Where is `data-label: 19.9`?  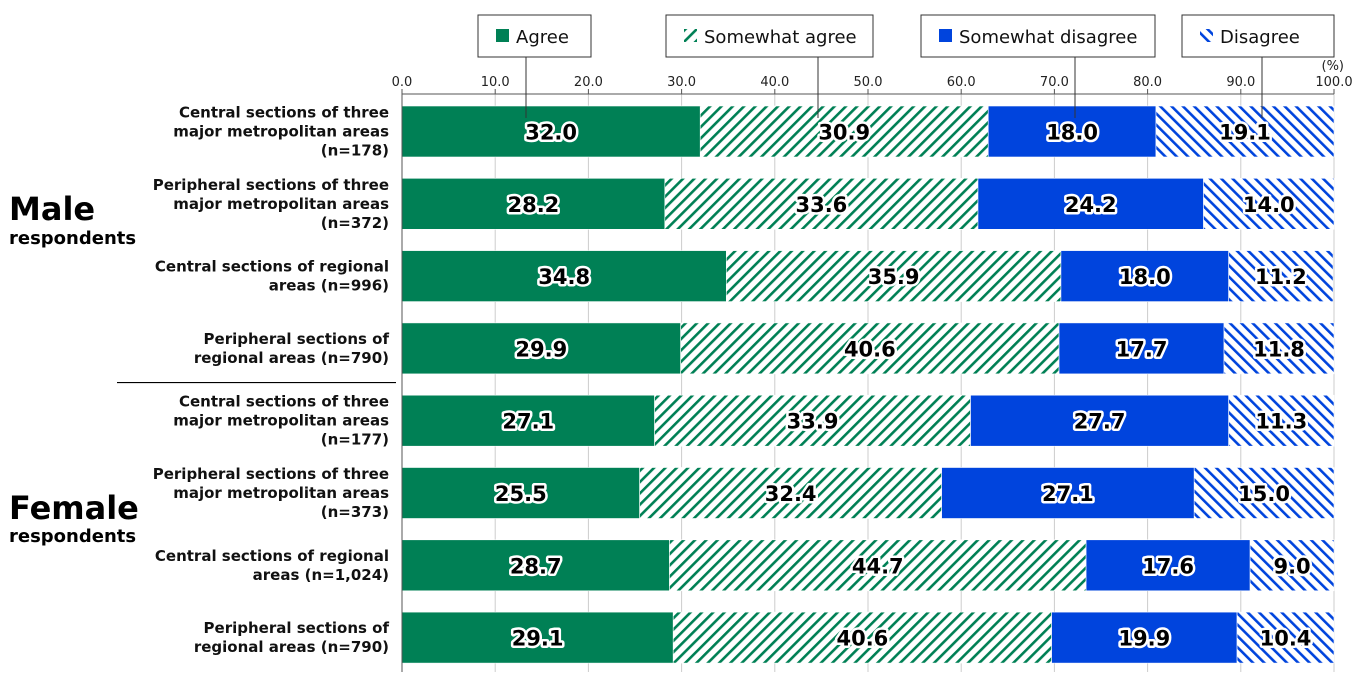 data-label: 19.9 is located at coordinates (1144, 639).